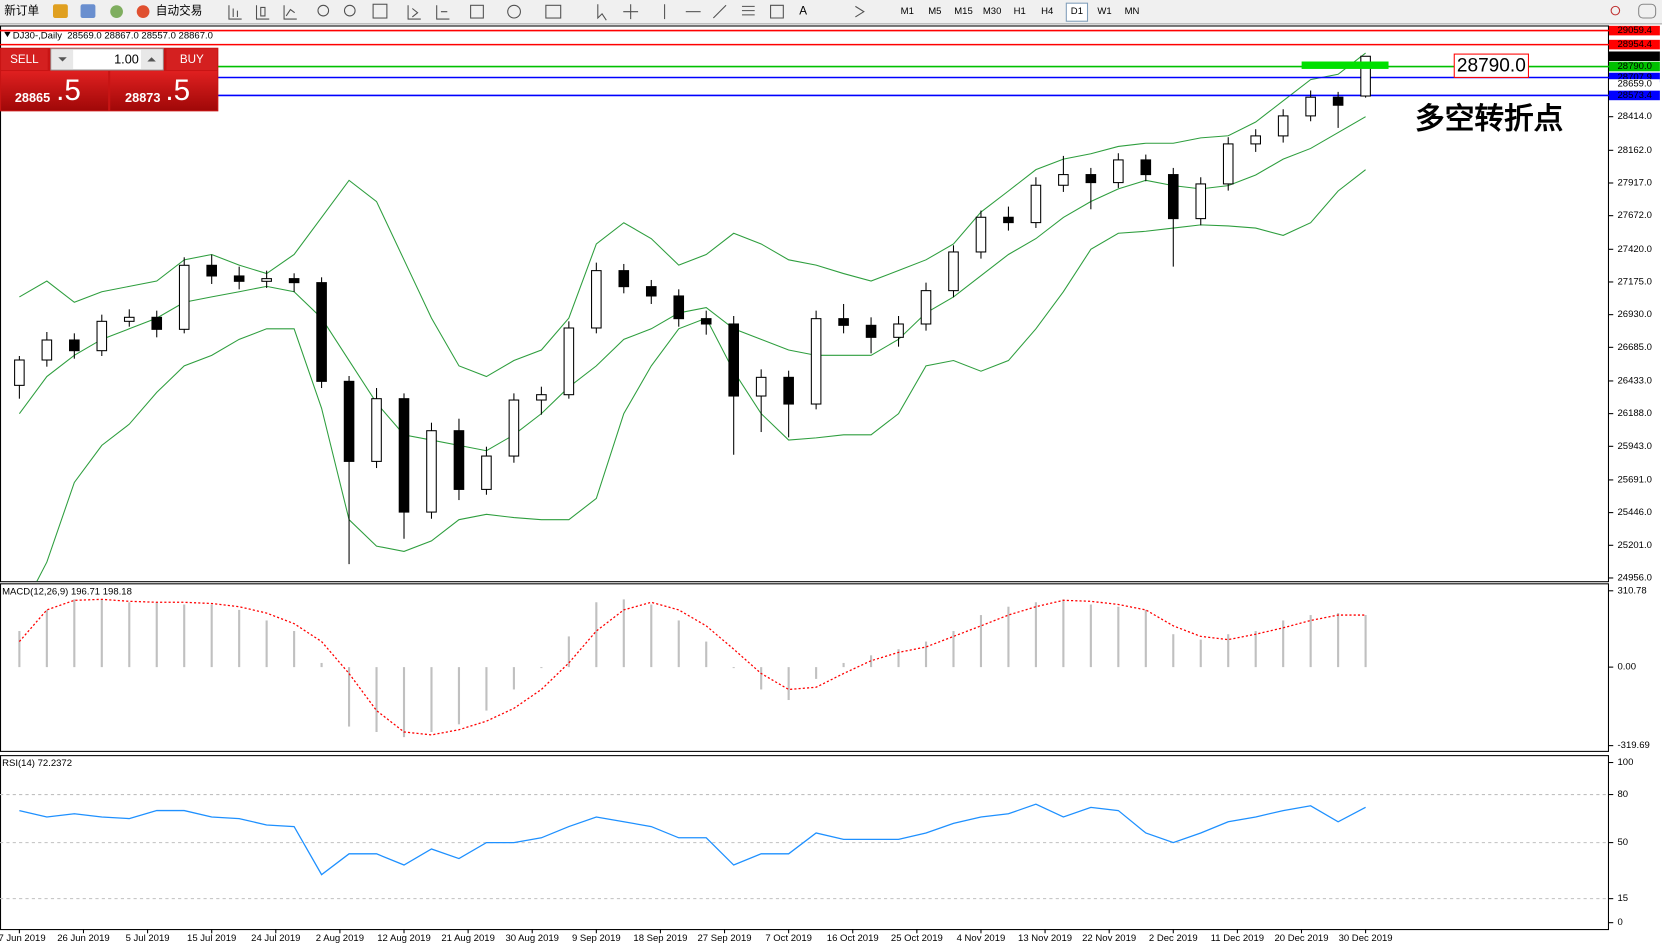  I want to click on y-tick-label: 15, so click(1622, 898).